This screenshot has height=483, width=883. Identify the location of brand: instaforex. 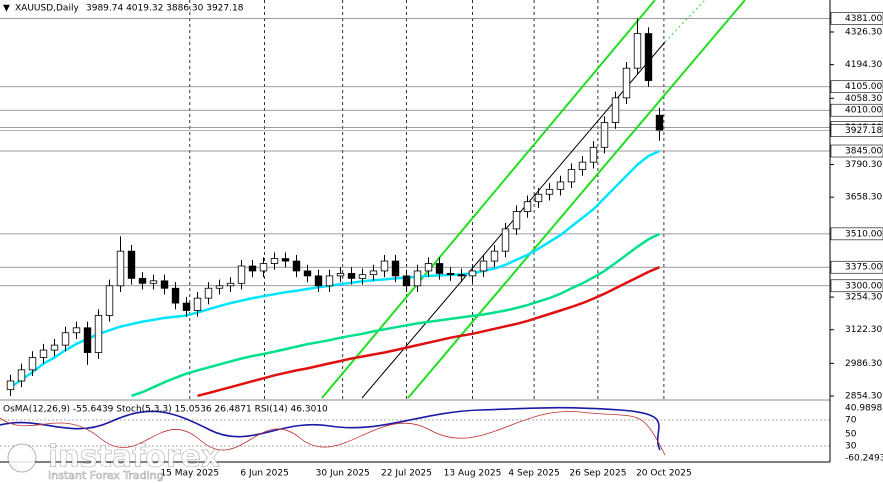
(134, 457).